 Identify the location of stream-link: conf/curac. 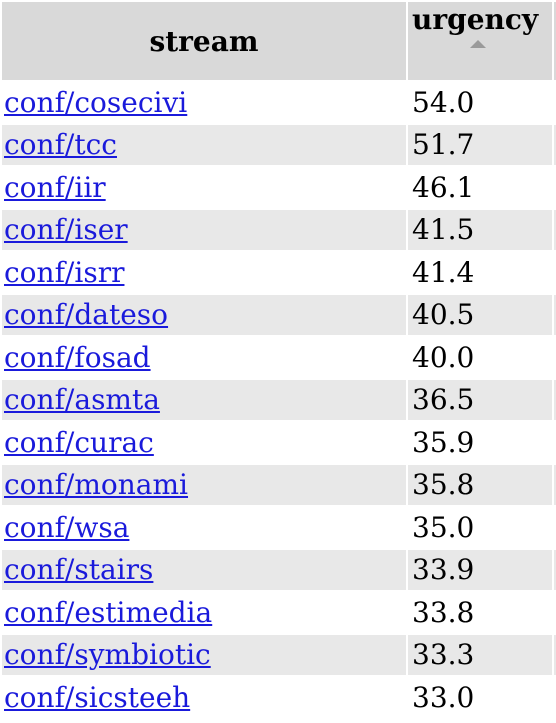
(79, 442).